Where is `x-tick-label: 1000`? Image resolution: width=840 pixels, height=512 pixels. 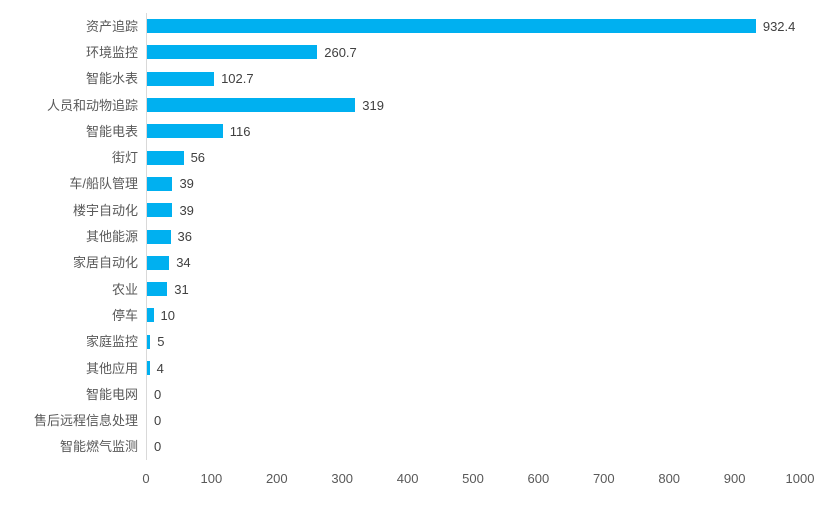
x-tick-label: 1000 is located at coordinates (800, 479).